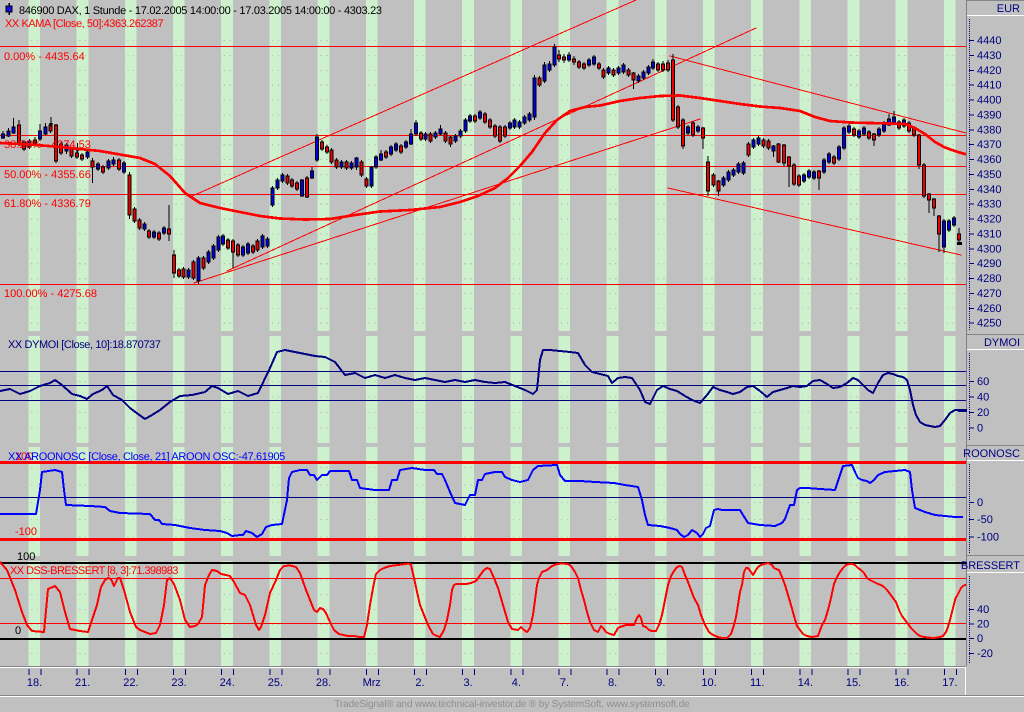 The width and height of the screenshot is (1024, 712). I want to click on svg-text: 8., so click(612, 683).